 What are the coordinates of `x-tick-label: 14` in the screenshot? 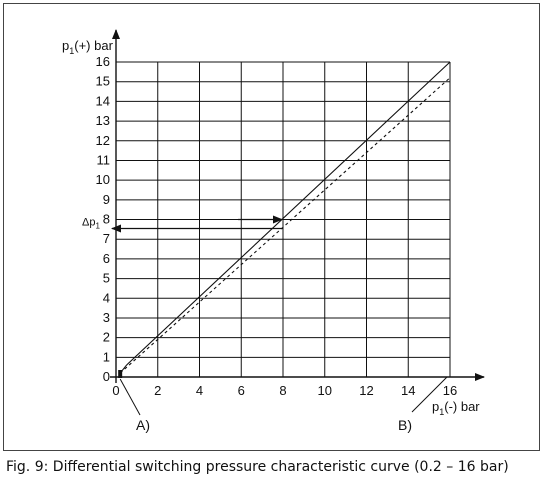 It's located at (408, 390).